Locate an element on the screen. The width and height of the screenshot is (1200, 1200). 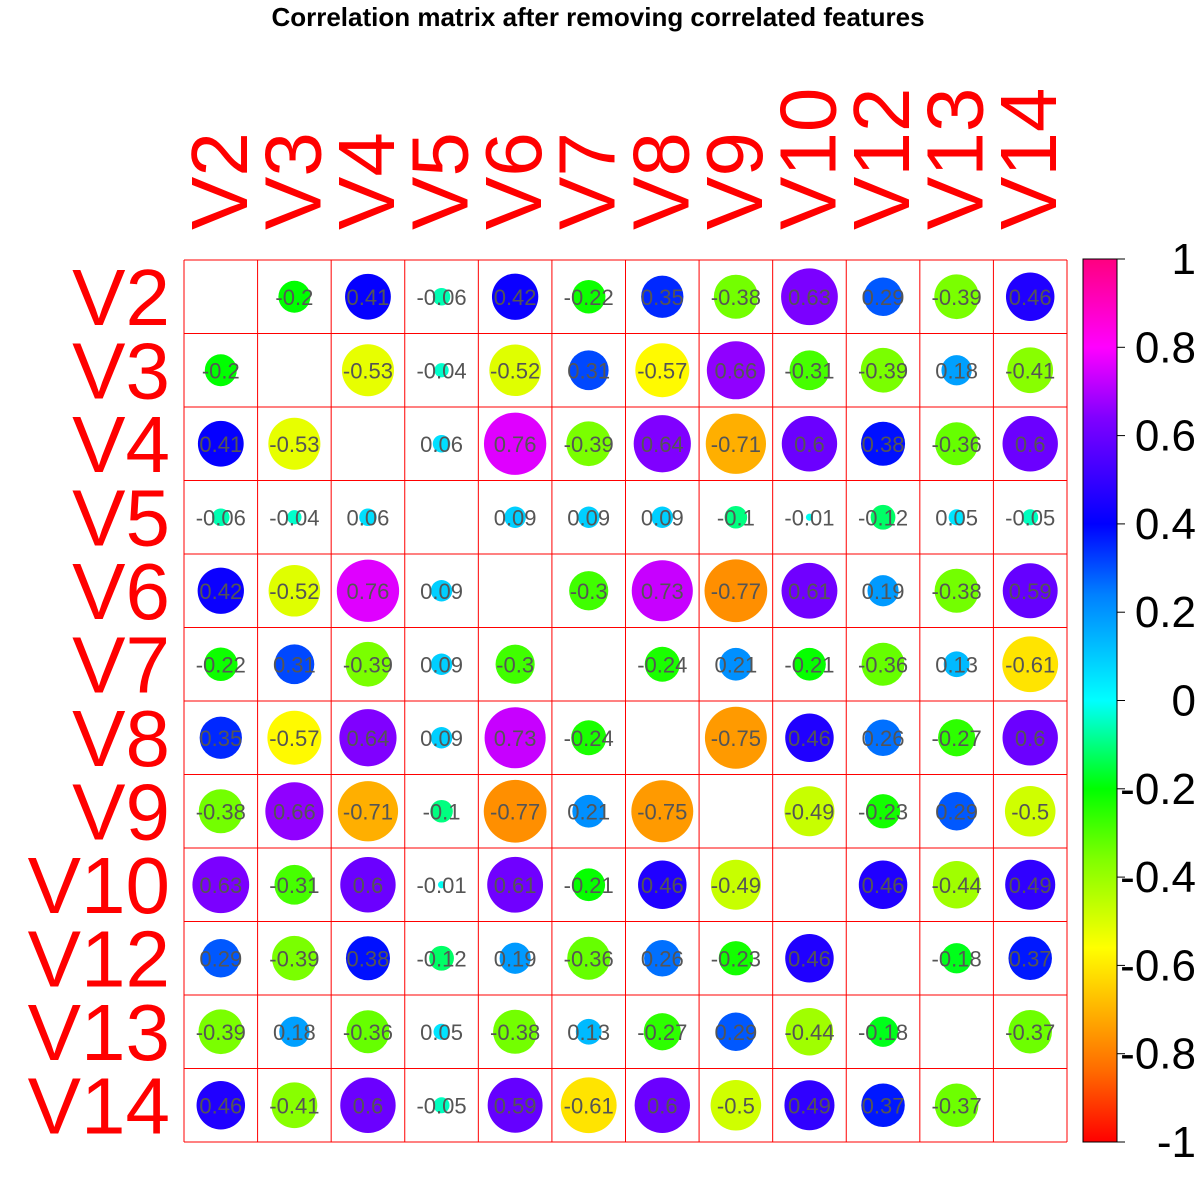
corr-circle-V3-V12 is located at coordinates (883, 370).